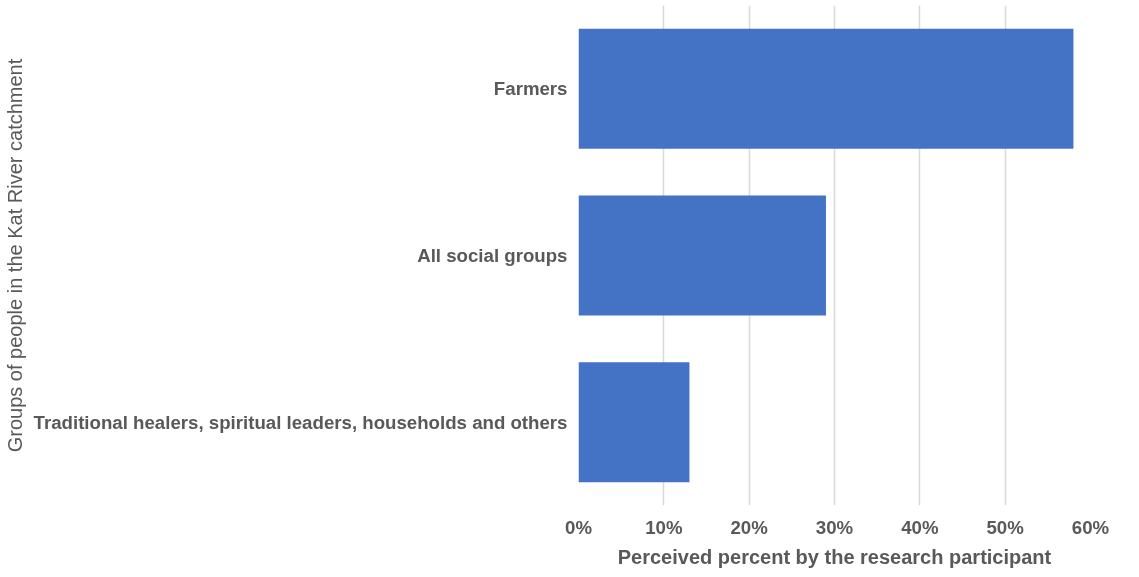 The height and width of the screenshot is (577, 1139). What do you see at coordinates (492, 255) in the screenshot?
I see `y-tick-label: All social groups` at bounding box center [492, 255].